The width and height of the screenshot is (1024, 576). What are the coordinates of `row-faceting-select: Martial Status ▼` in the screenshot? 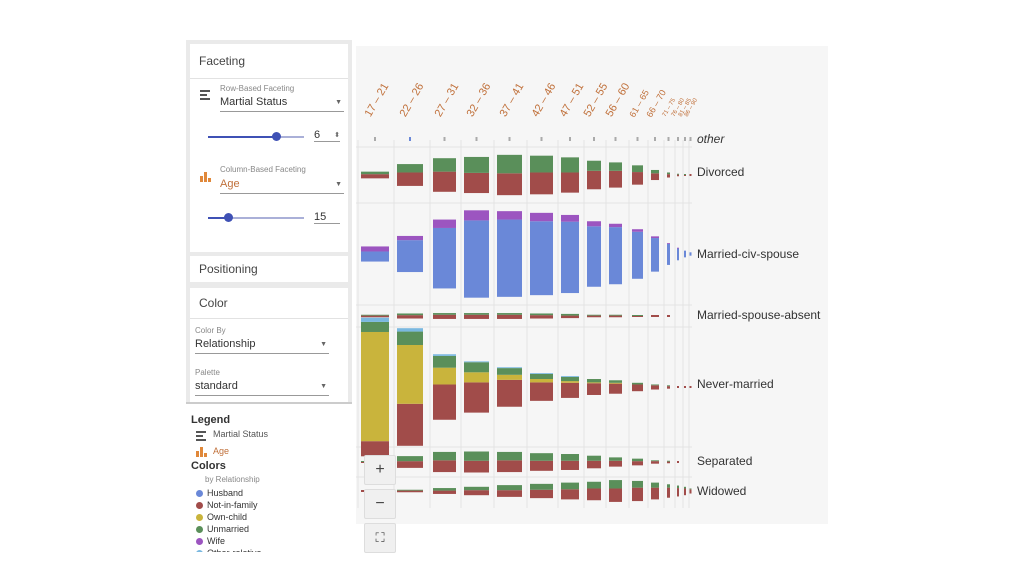 It's located at (282, 104).